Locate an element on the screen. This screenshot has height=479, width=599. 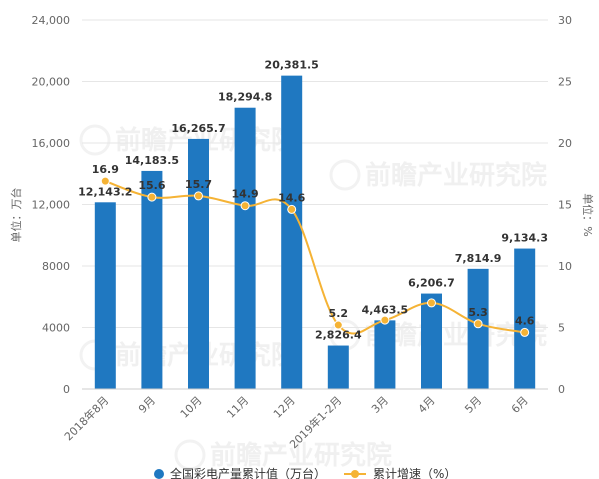
y-right-tick-label: 5 is located at coordinates (561, 328).